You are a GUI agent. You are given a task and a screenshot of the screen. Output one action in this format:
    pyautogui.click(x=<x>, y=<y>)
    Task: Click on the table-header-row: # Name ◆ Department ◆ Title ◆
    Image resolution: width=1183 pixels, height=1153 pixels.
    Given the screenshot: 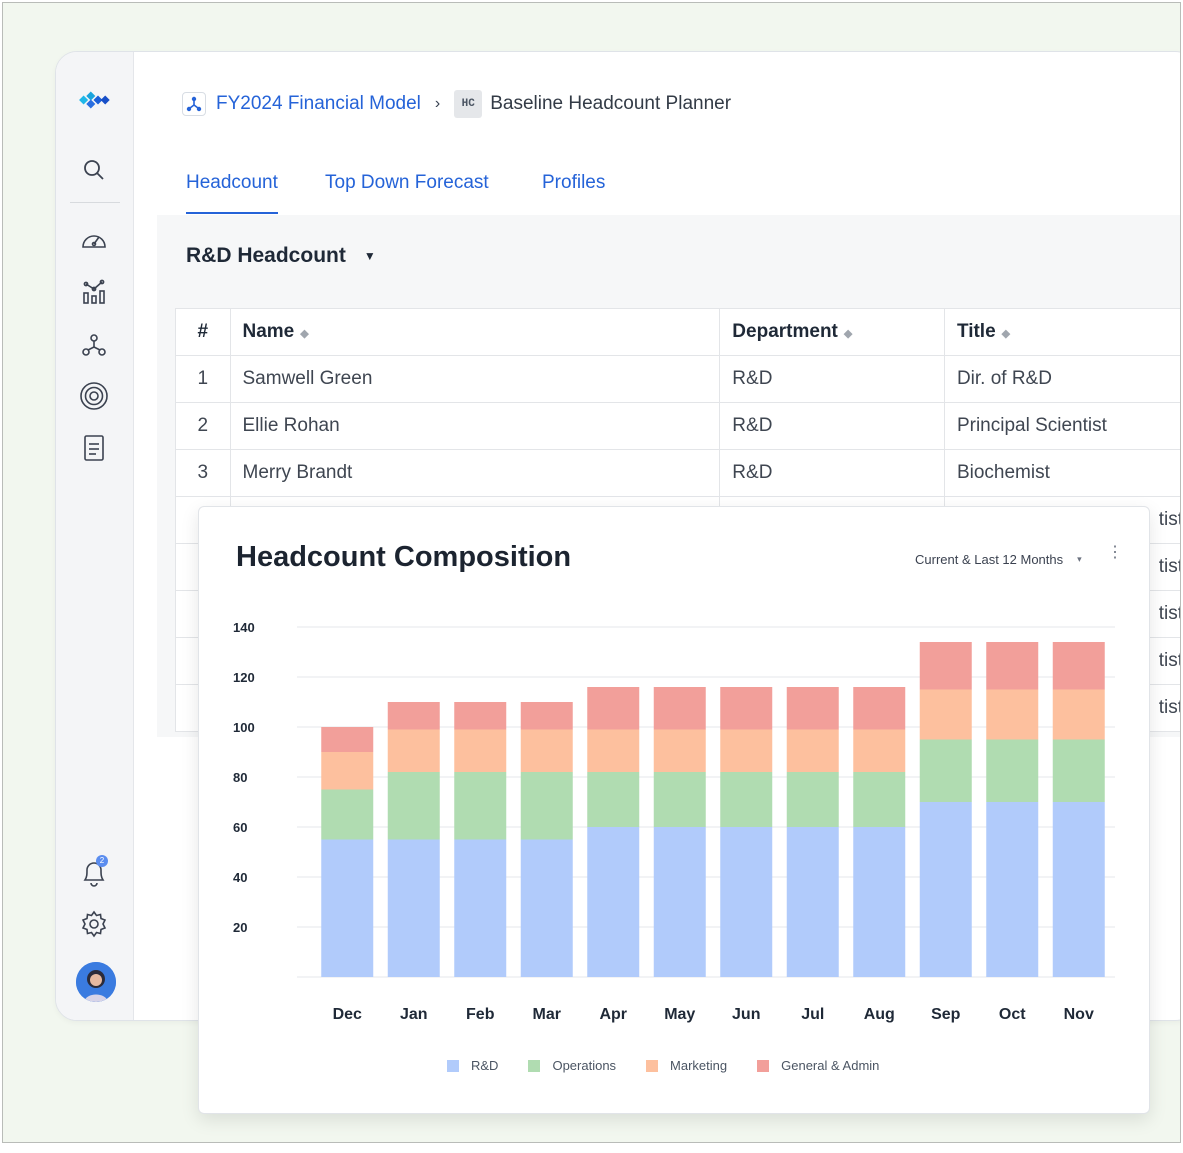 What is the action you would take?
    pyautogui.click(x=677, y=332)
    